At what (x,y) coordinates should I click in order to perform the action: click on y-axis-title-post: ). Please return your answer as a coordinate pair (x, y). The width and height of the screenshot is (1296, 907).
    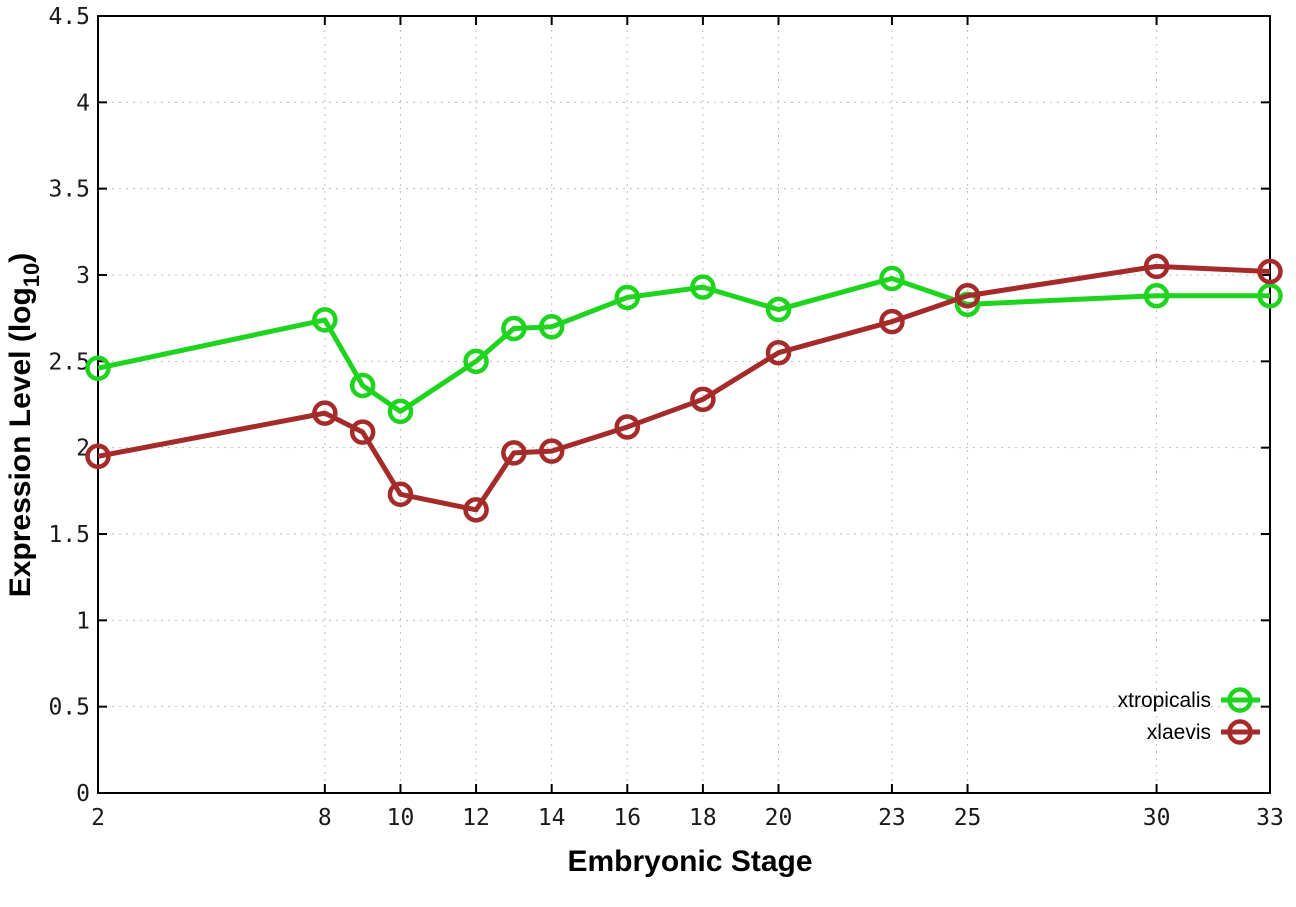
    Looking at the image, I should click on (20, 258).